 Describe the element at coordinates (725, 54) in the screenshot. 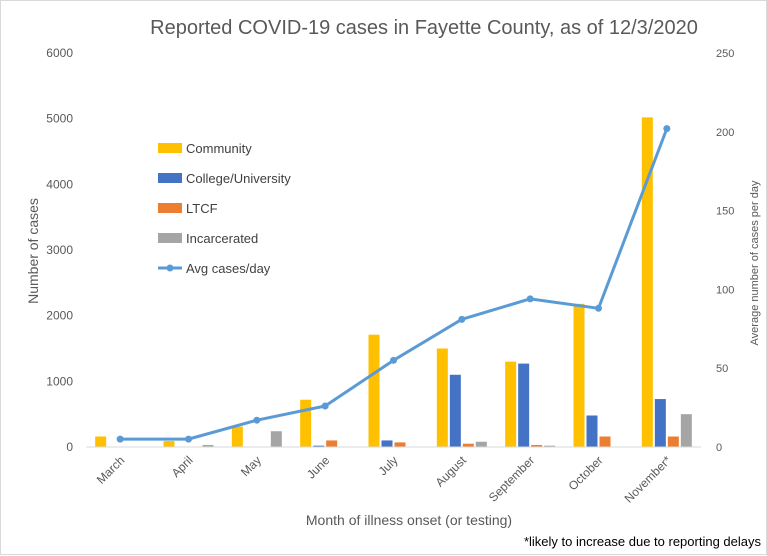

I see `y2-tick-label: 250` at that location.